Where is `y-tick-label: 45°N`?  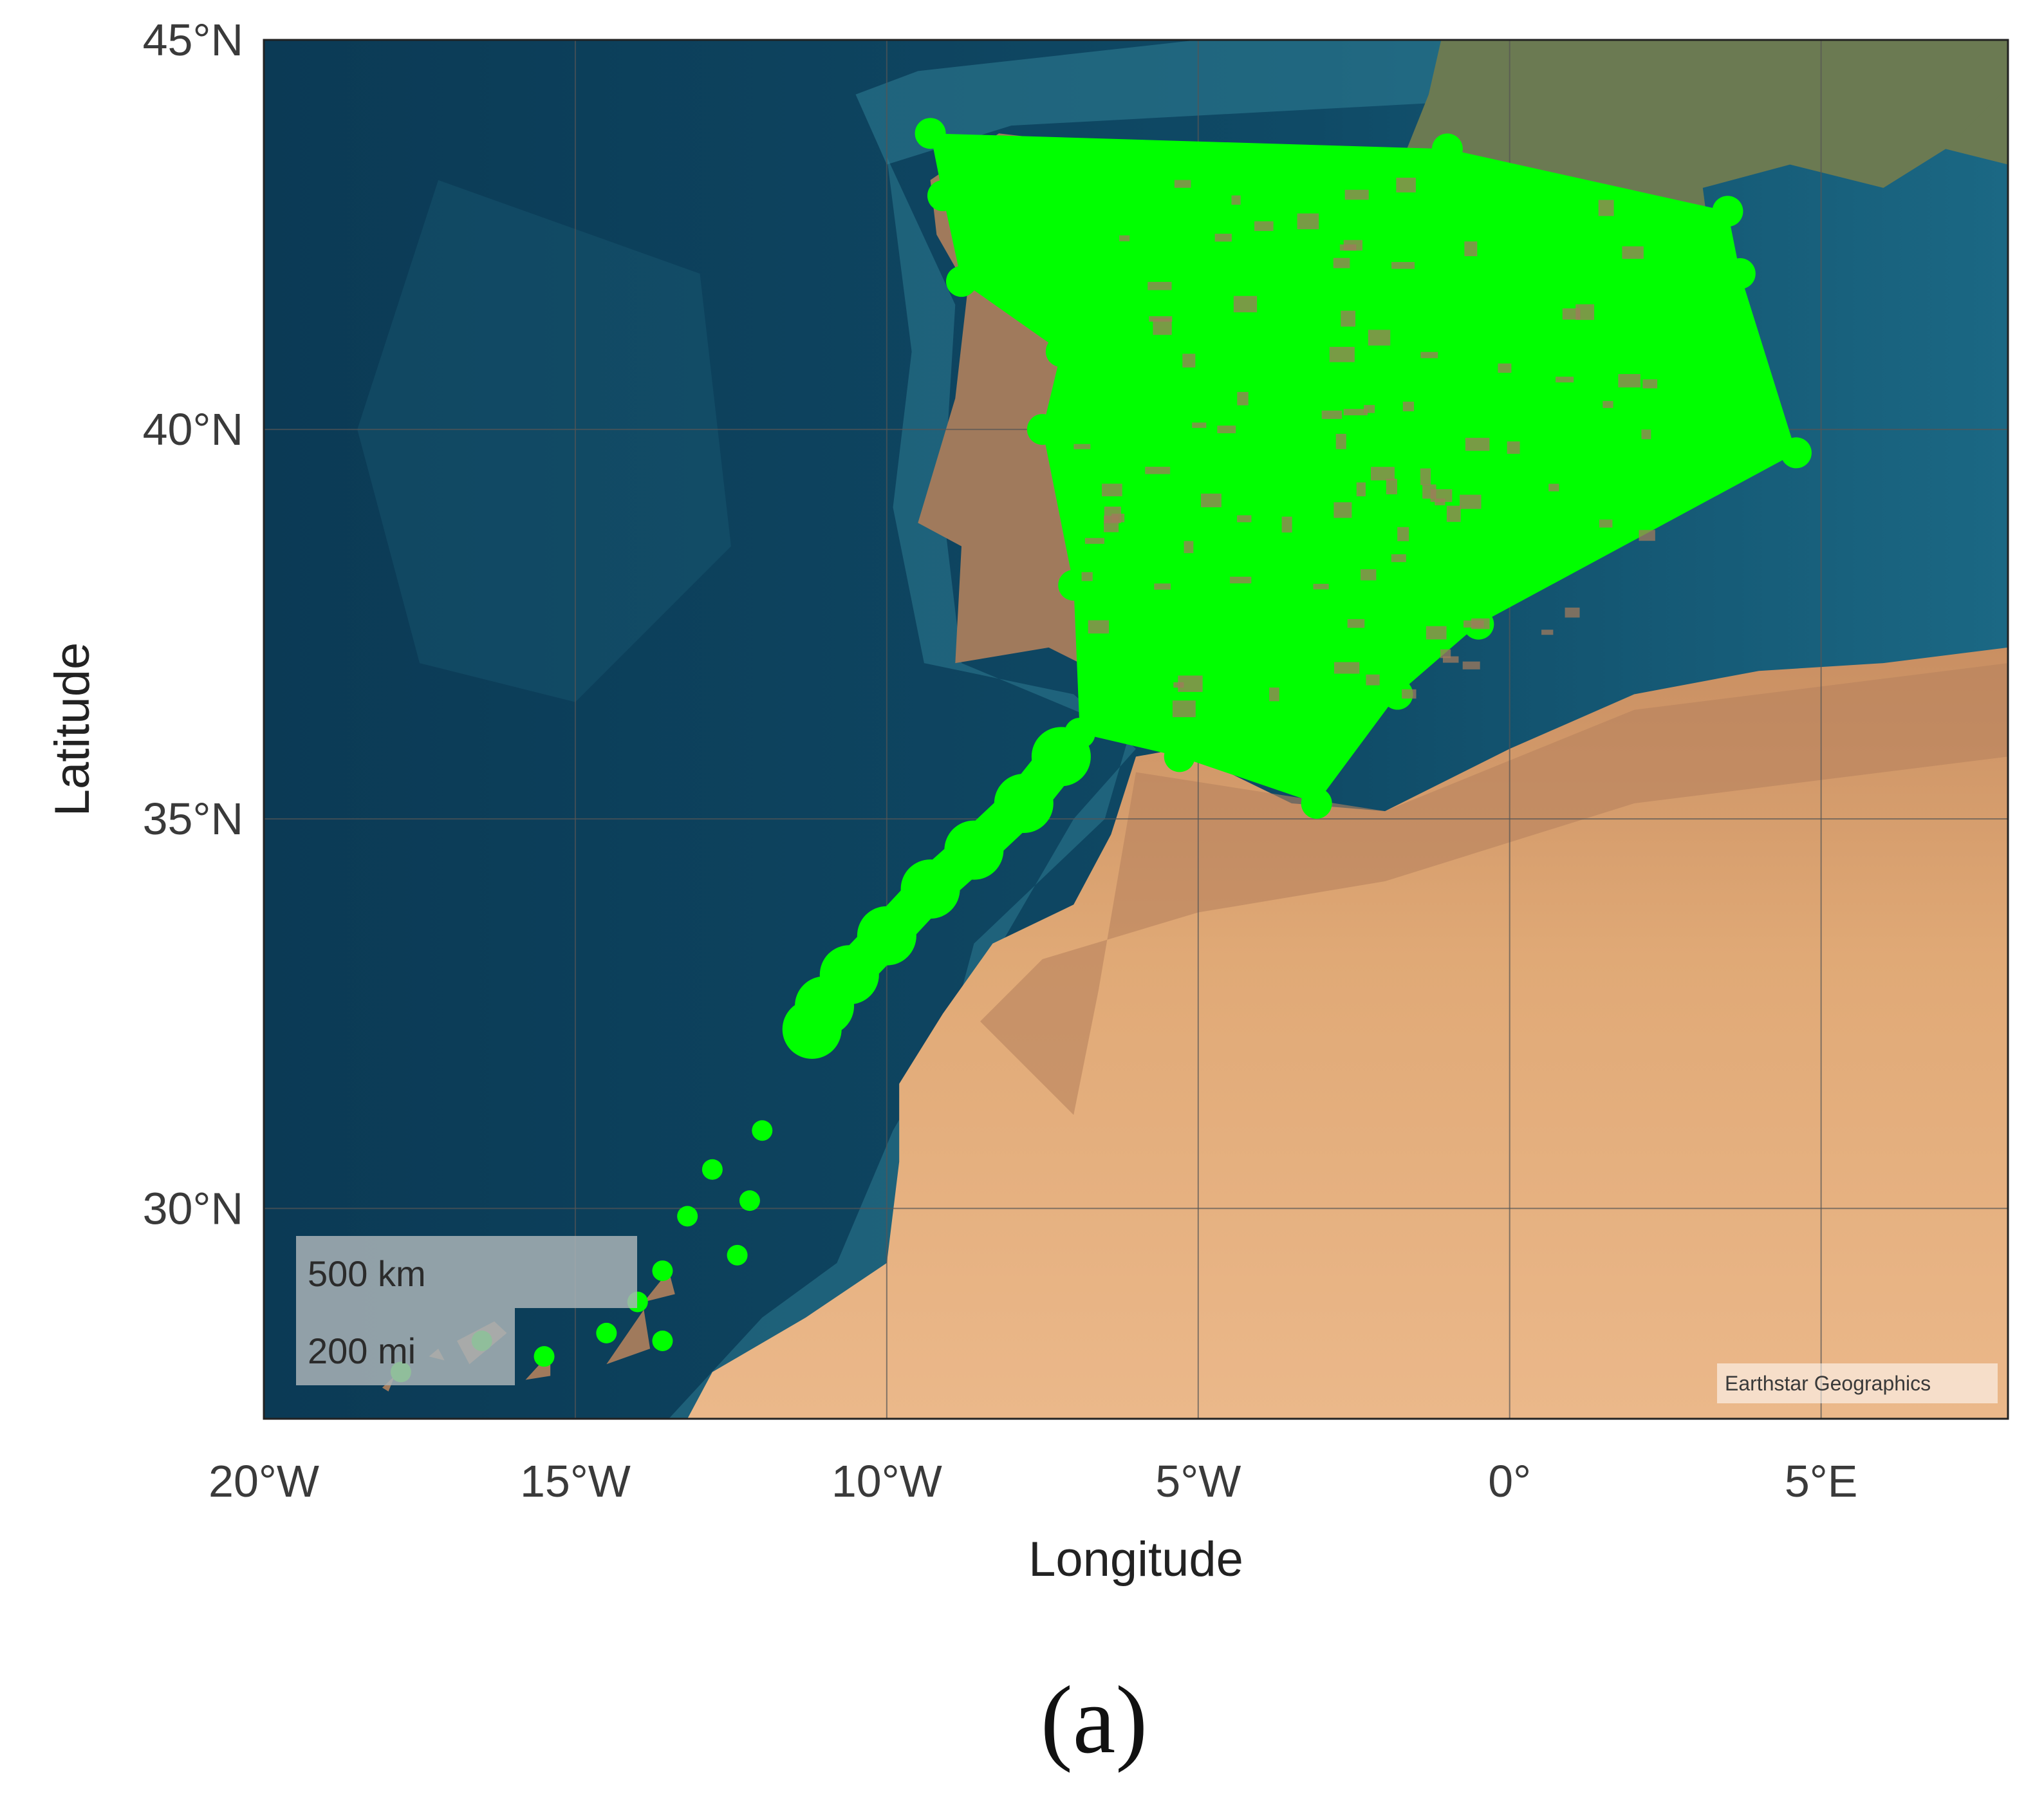 y-tick-label: 45°N is located at coordinates (193, 40).